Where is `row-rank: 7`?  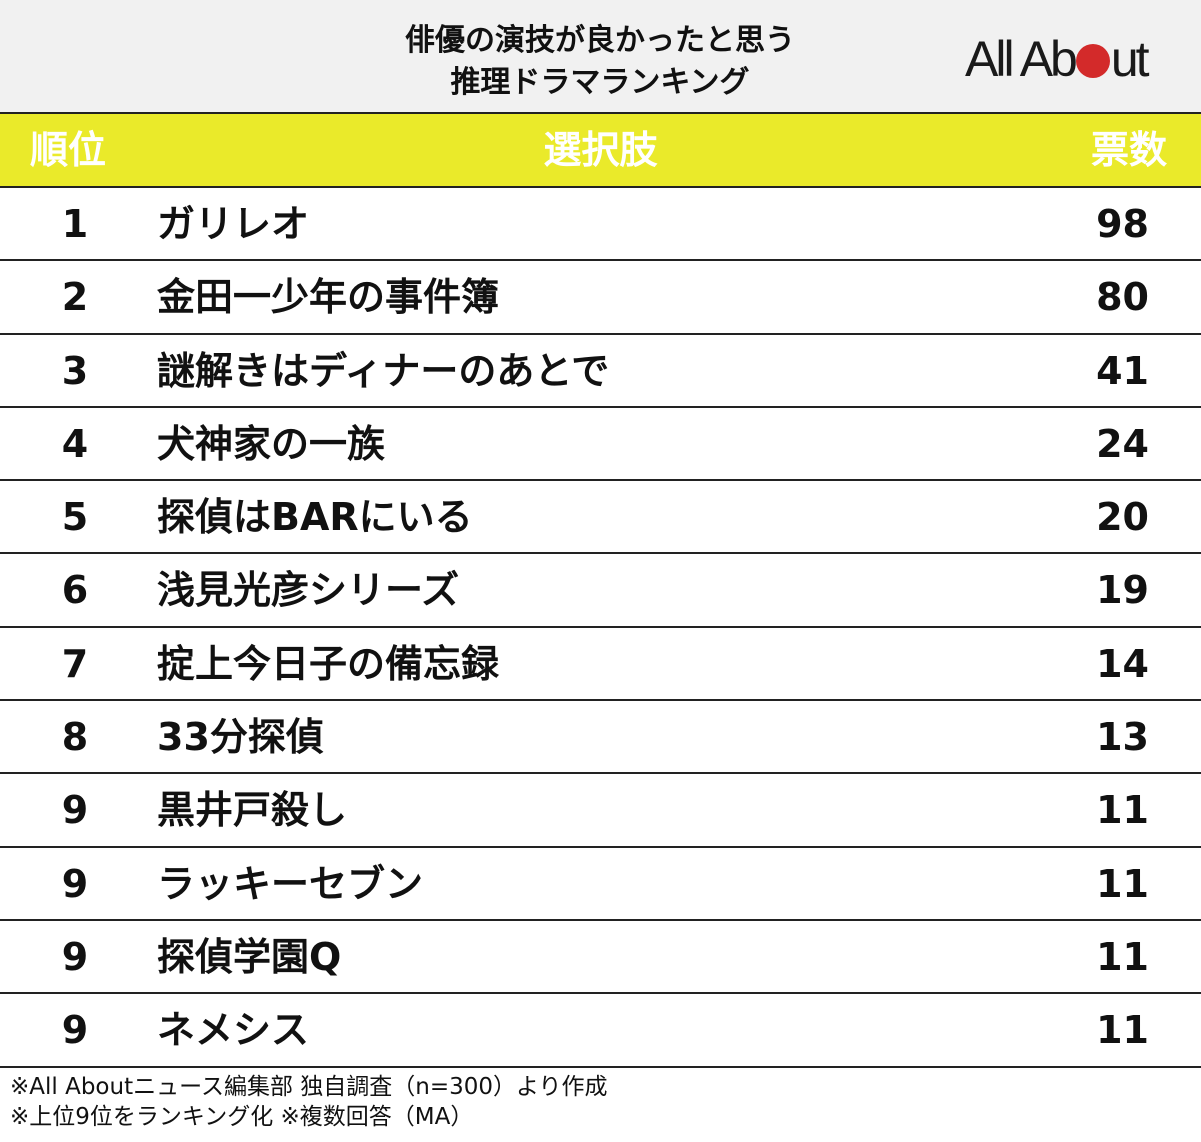 row-rank: 7 is located at coordinates (75, 663).